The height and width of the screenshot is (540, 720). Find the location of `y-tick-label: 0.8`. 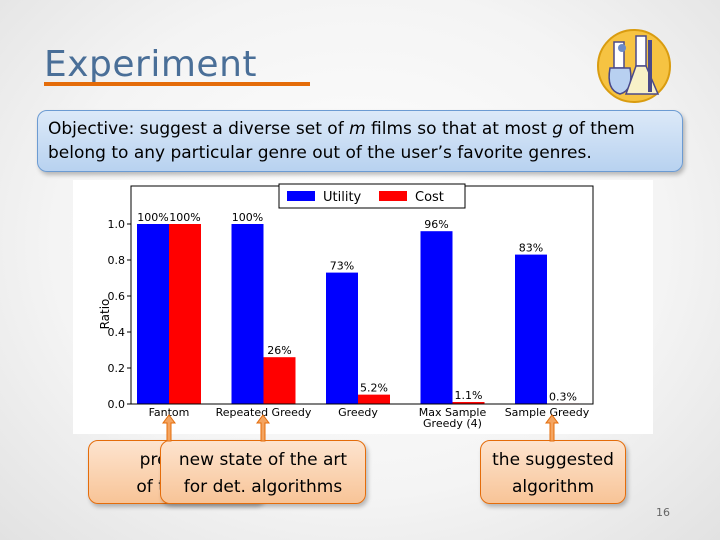

y-tick-label: 0.8 is located at coordinates (117, 260).